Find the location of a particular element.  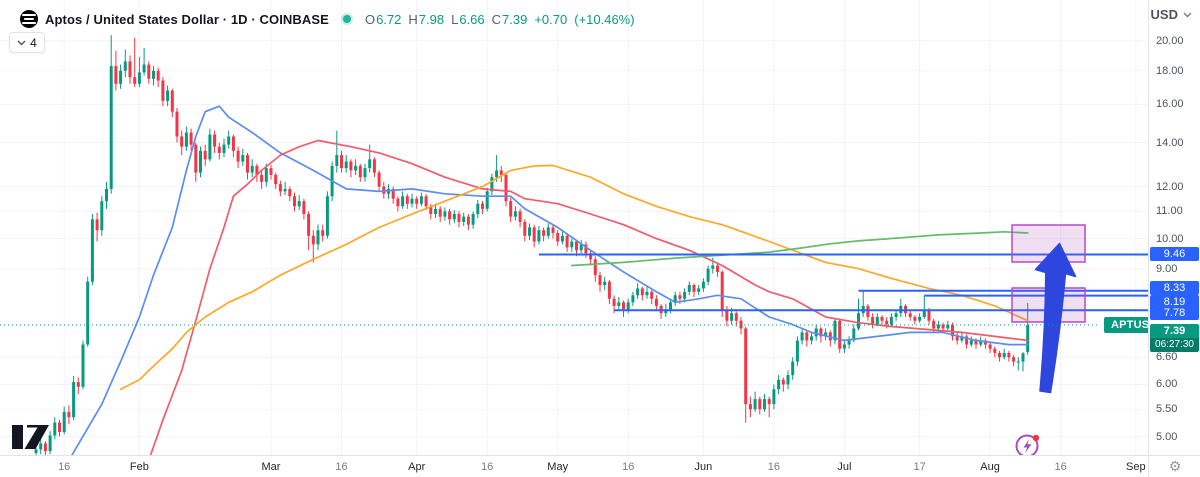

ohlc-values: O 6.72 H 7.98 L 6.66 C 7.39 +0.70 (+10.46%) is located at coordinates (500, 19).